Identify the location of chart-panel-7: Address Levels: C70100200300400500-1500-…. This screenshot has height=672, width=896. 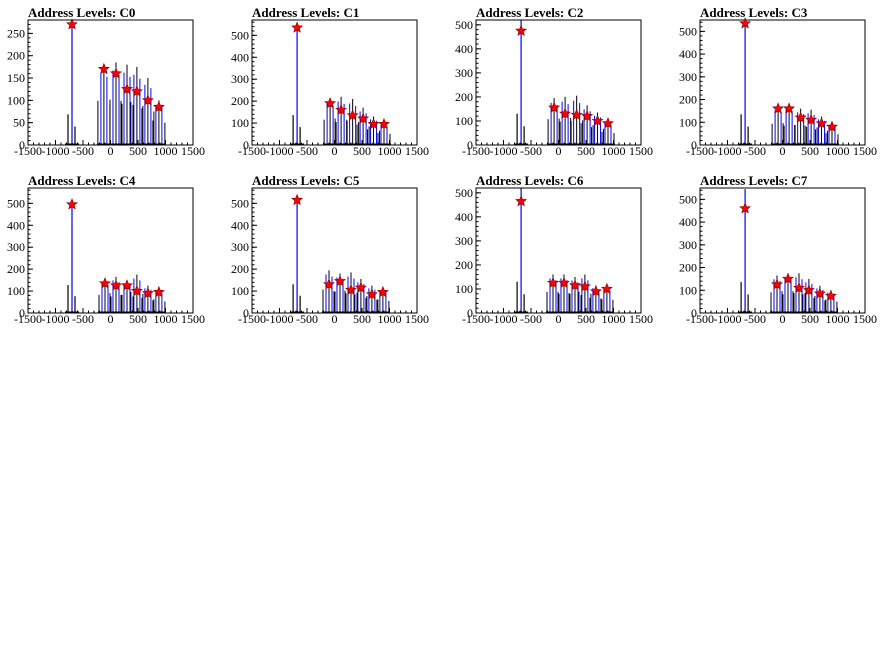
(778, 249).